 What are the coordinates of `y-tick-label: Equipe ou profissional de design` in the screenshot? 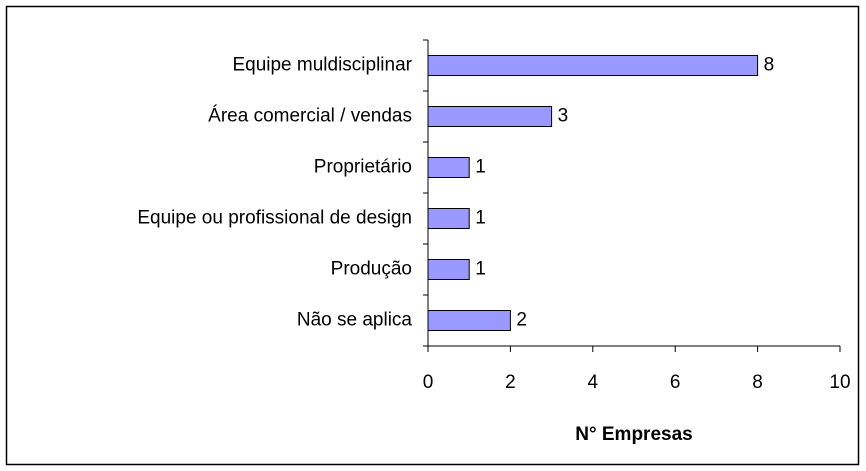 It's located at (274, 218).